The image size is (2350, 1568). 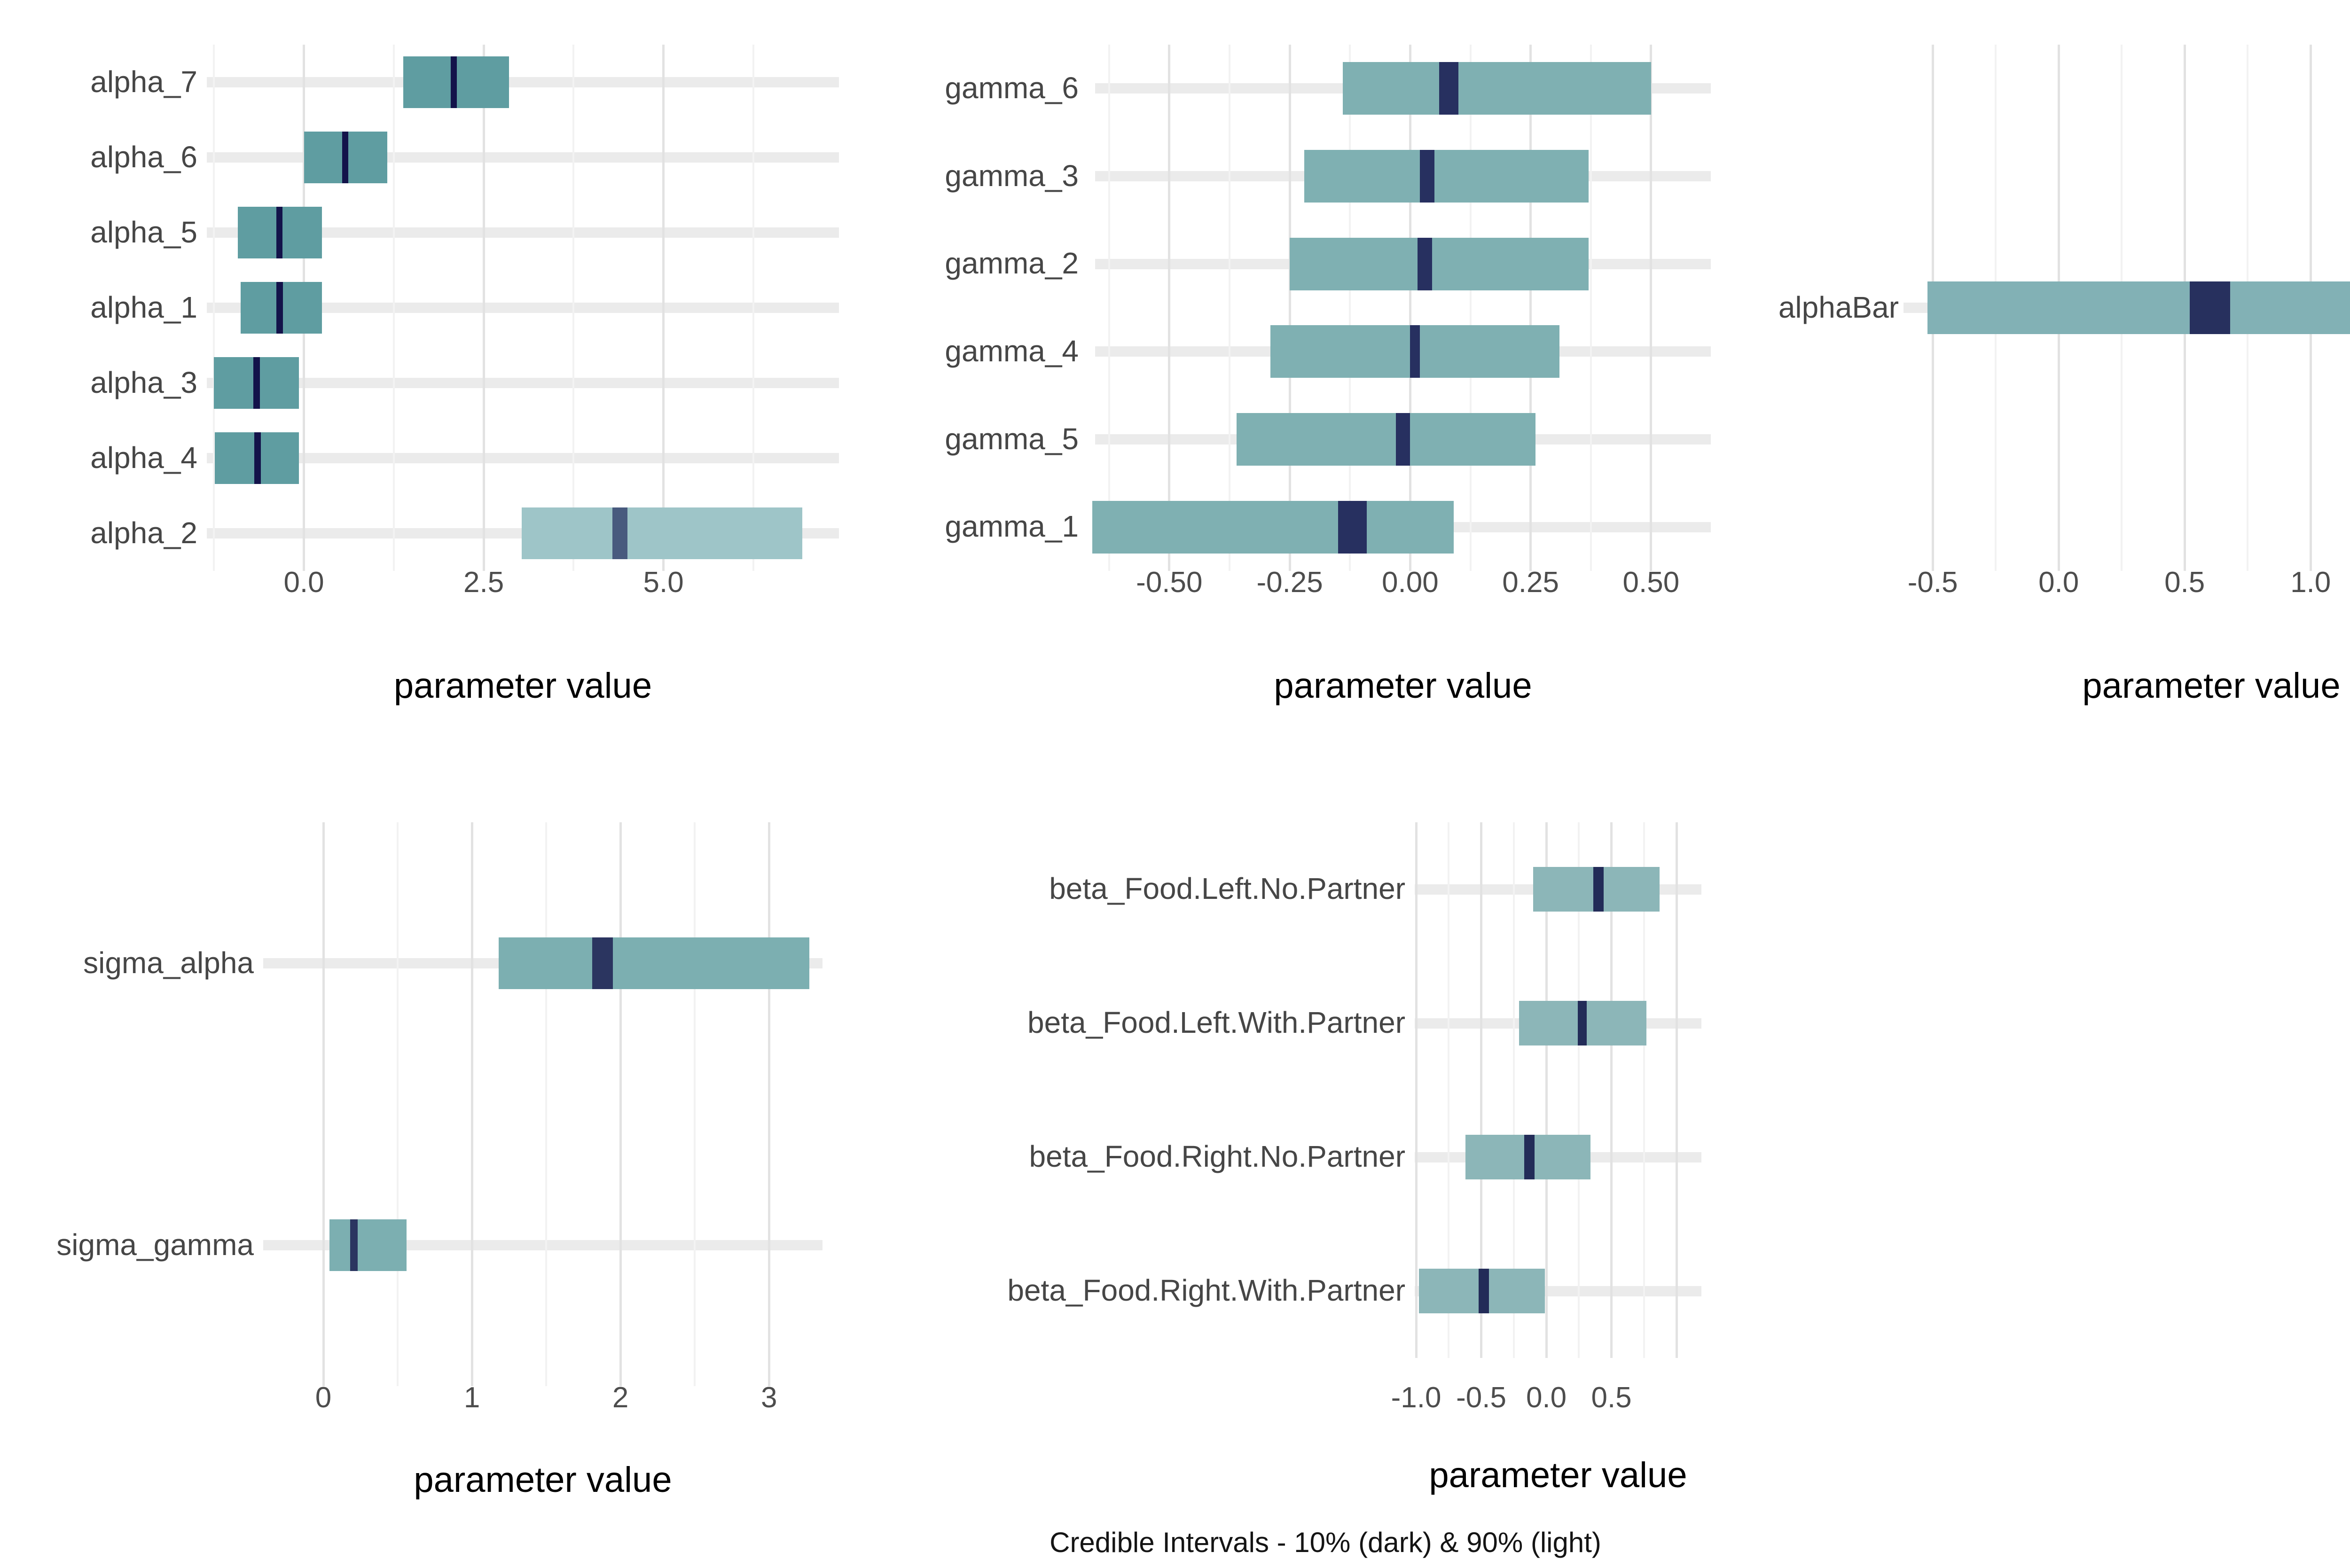 I want to click on x-tick-label: -0.50, so click(x=1169, y=582).